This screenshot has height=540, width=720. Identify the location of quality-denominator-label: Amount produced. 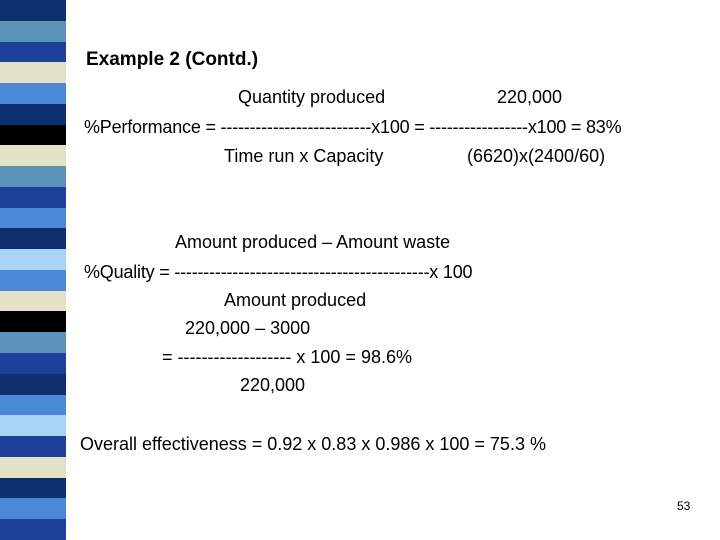
(295, 300).